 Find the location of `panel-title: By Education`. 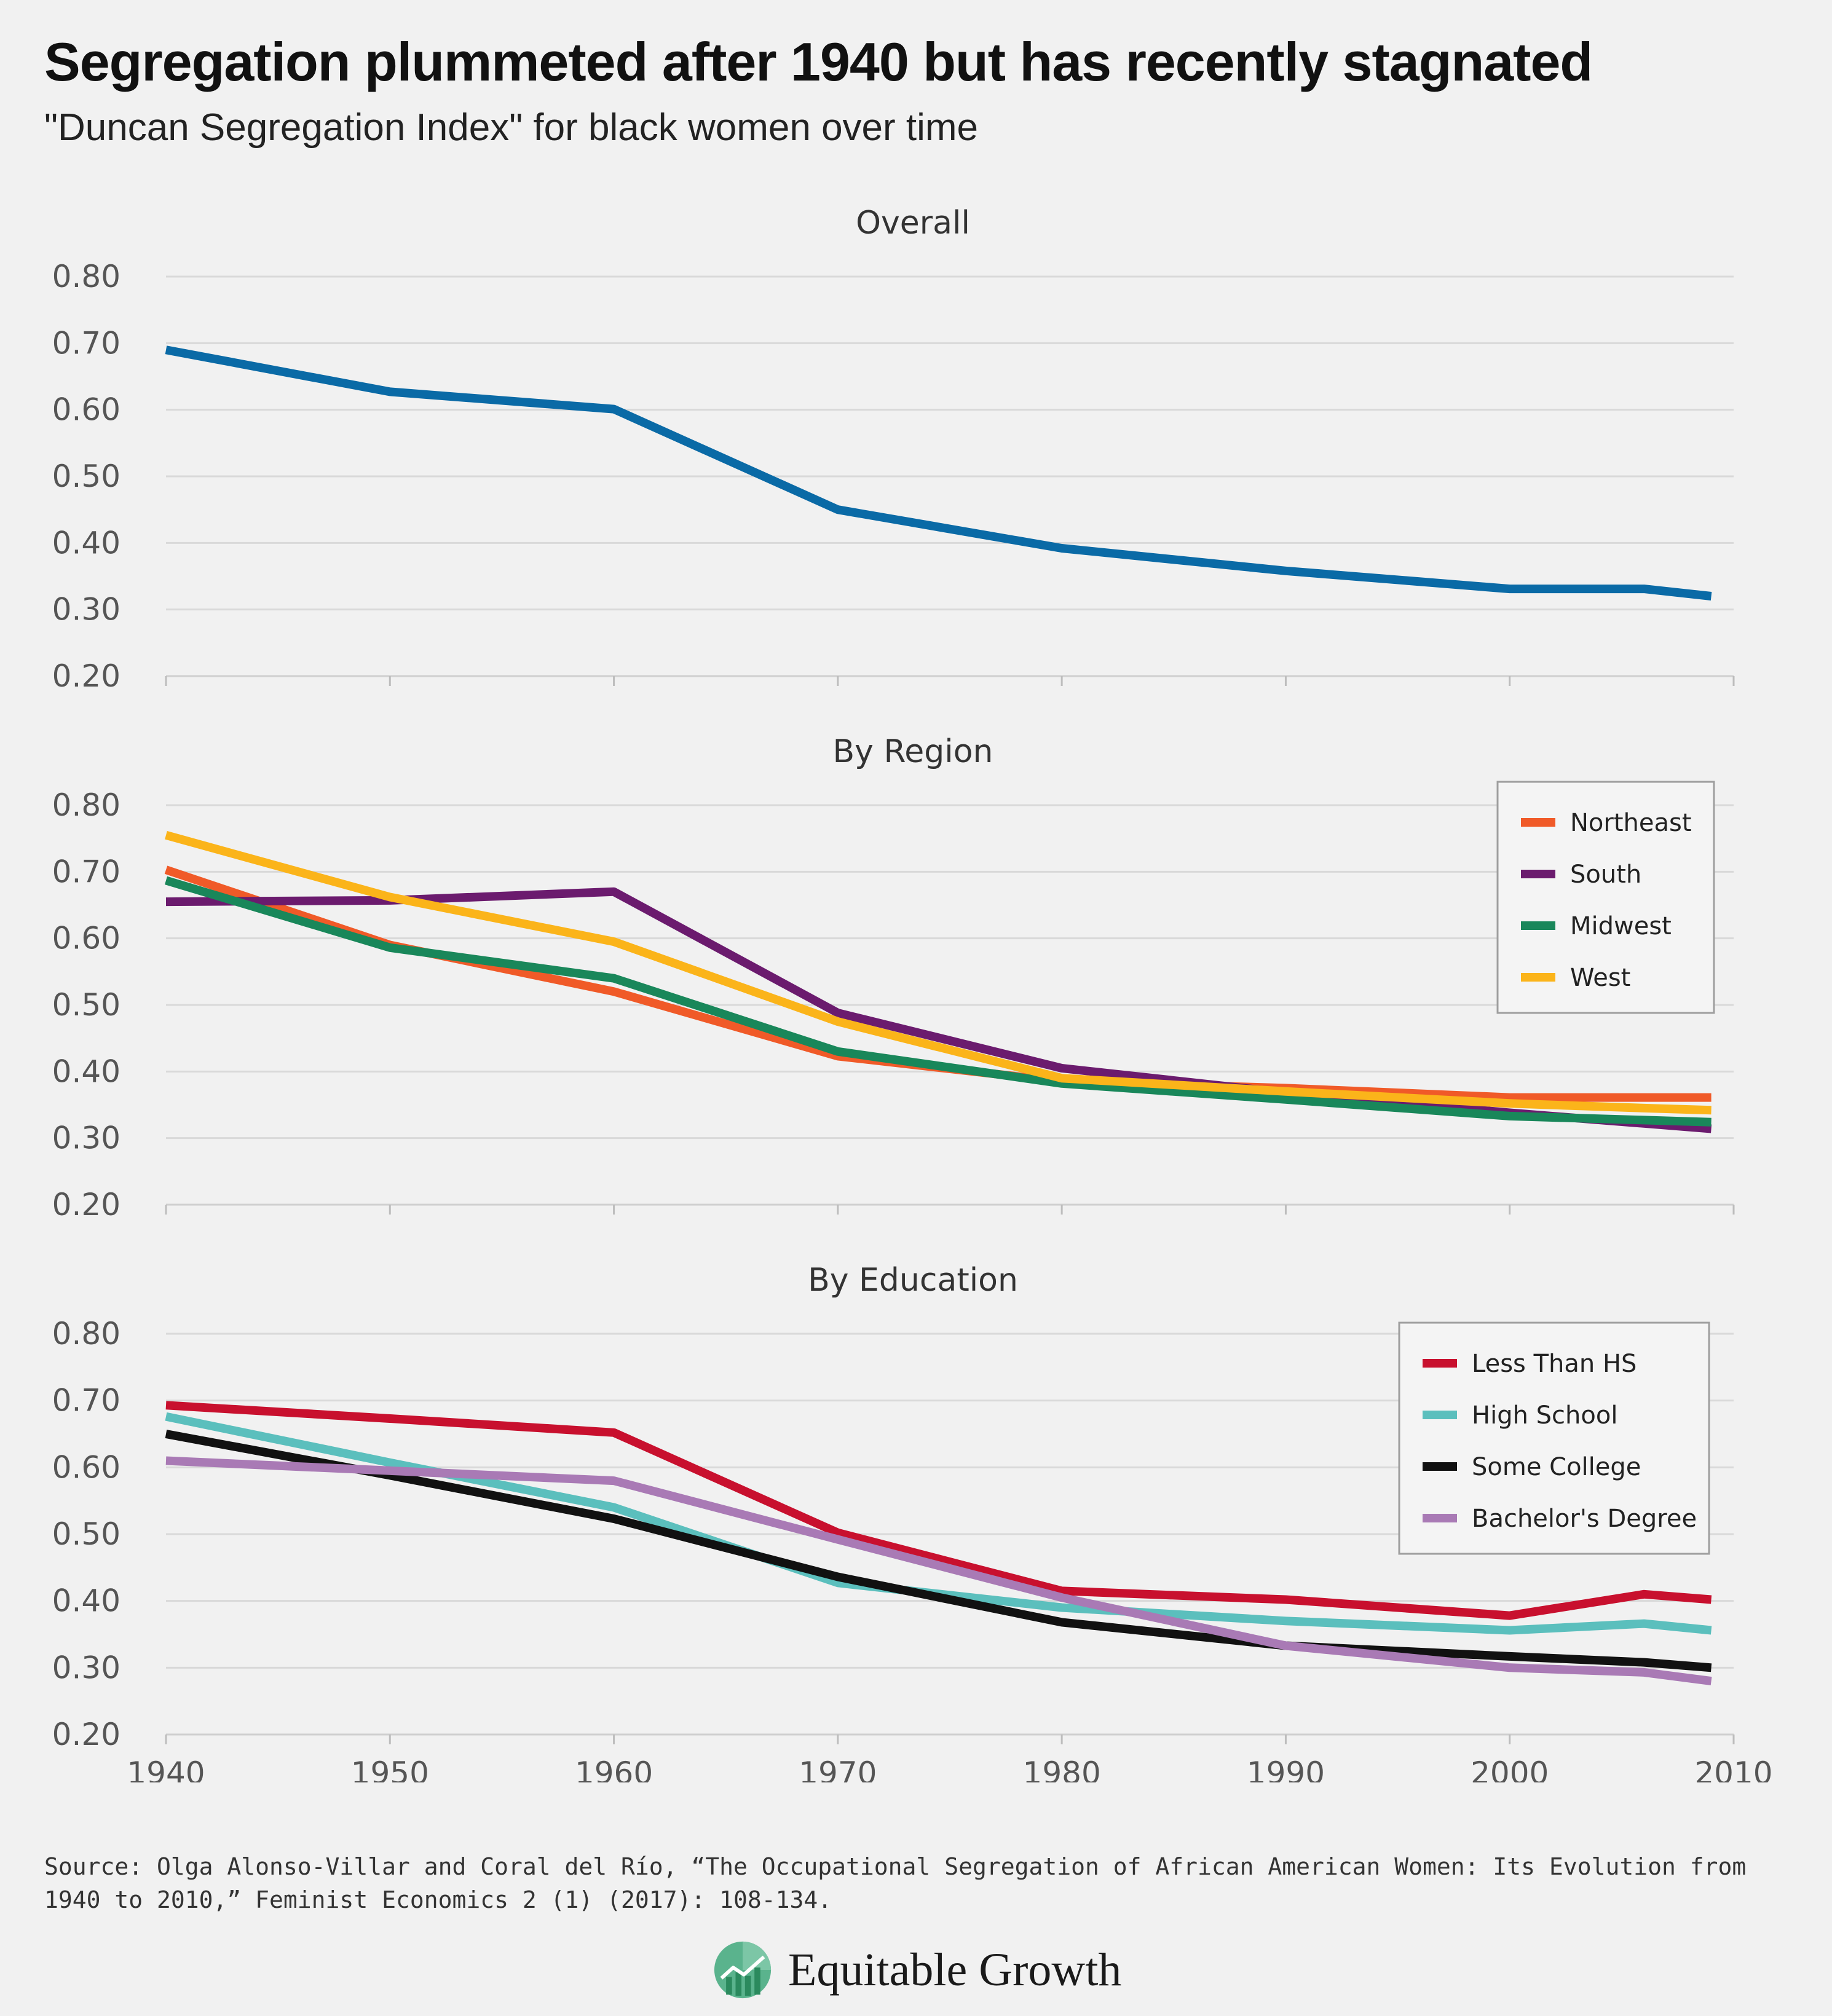

panel-title: By Education is located at coordinates (913, 1280).